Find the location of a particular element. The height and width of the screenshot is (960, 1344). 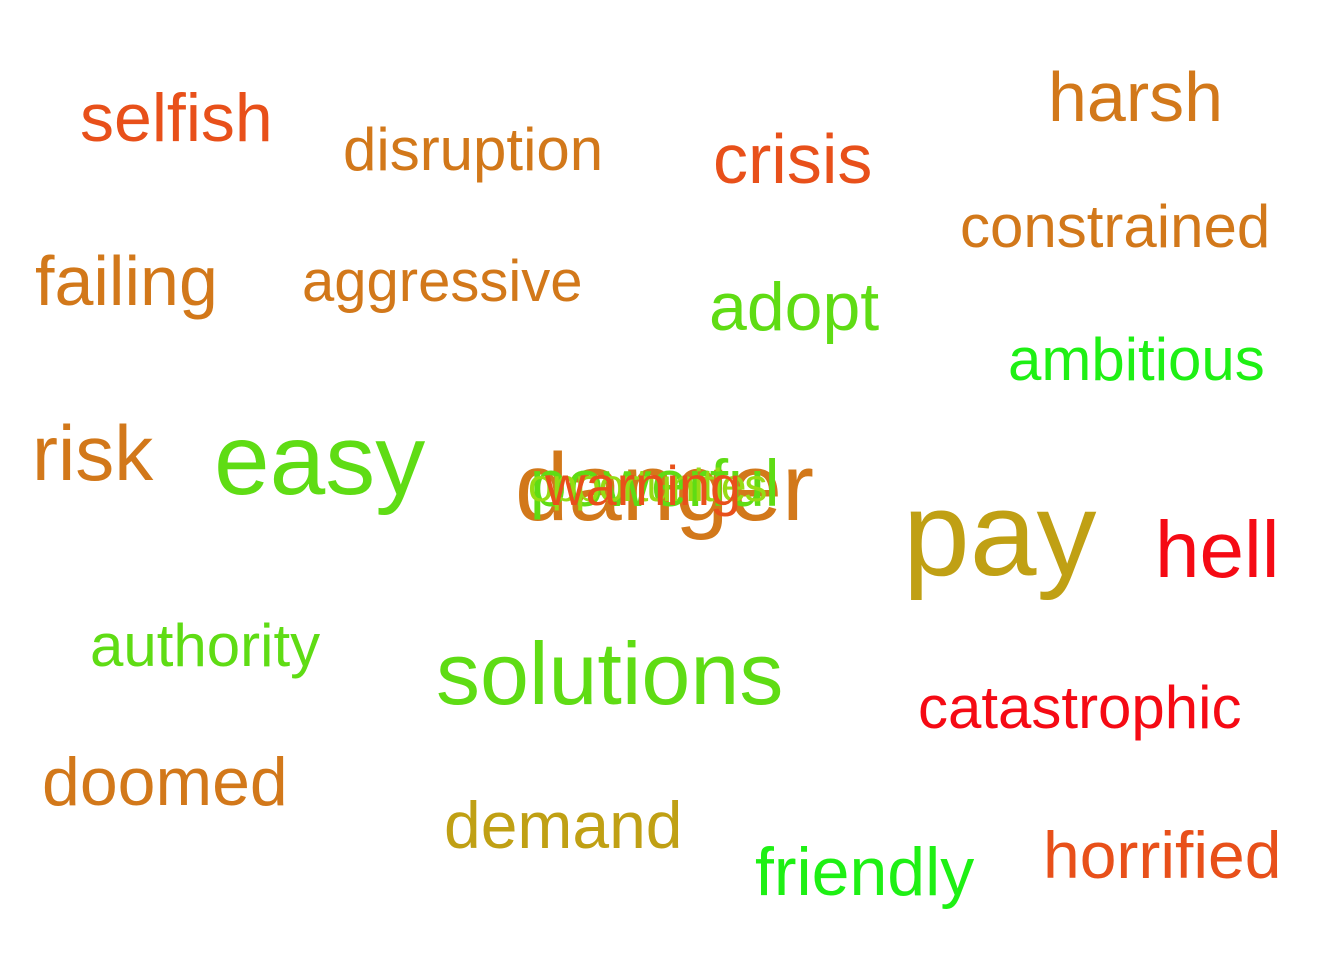

word-warning: warning is located at coordinates (643, 485).